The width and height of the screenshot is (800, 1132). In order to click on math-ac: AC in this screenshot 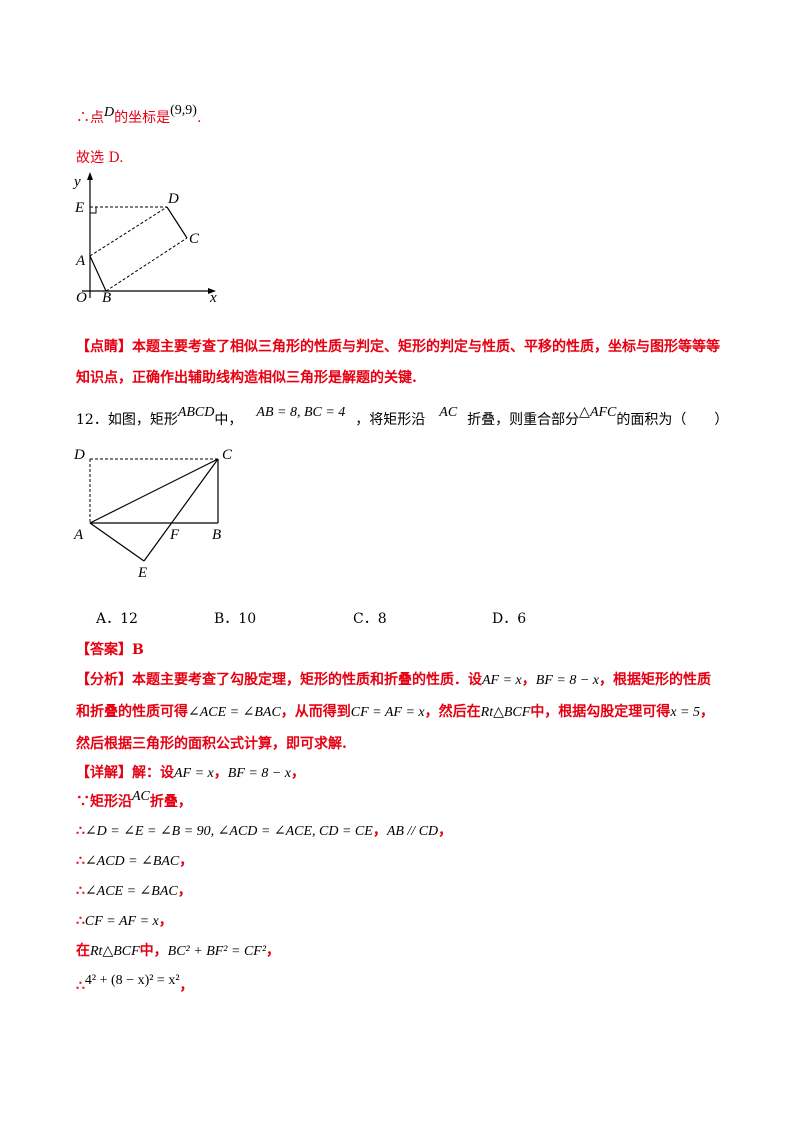, I will do `click(141, 796)`.